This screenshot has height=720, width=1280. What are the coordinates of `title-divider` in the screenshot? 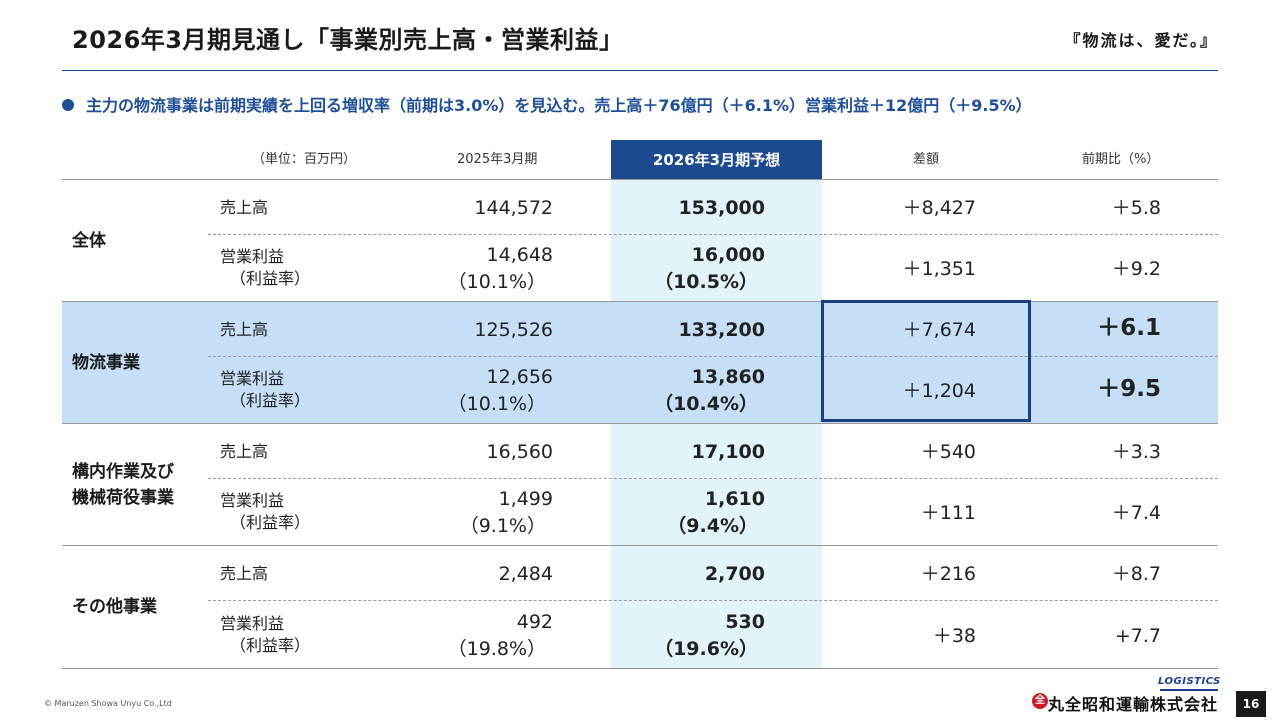 It's located at (640, 70).